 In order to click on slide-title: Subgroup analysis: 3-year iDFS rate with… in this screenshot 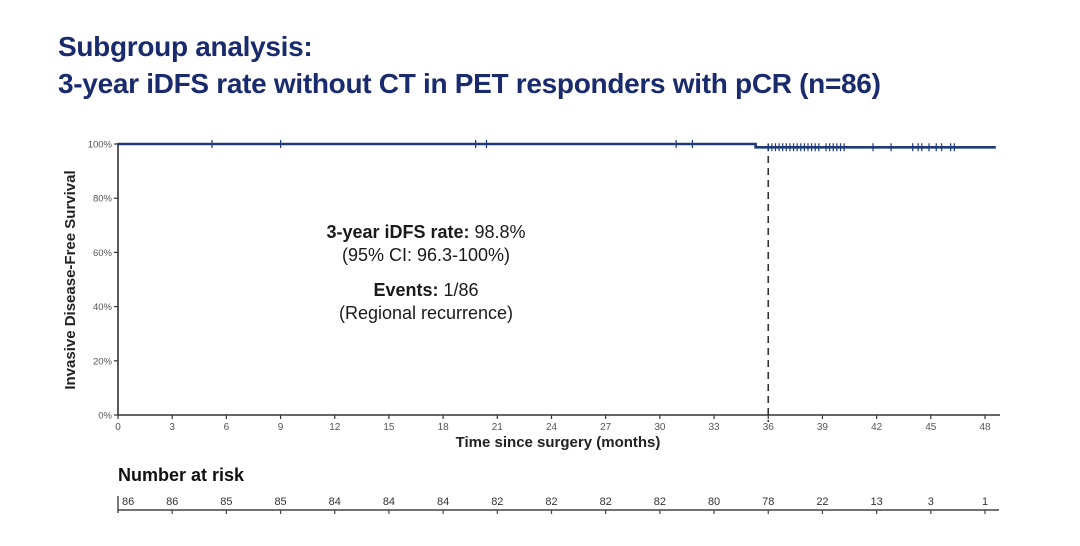, I will do `click(469, 65)`.